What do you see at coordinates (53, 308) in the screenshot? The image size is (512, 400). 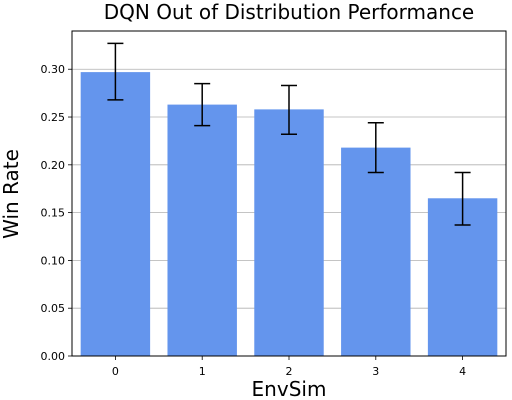 I see `y-tick-label: 0.05` at bounding box center [53, 308].